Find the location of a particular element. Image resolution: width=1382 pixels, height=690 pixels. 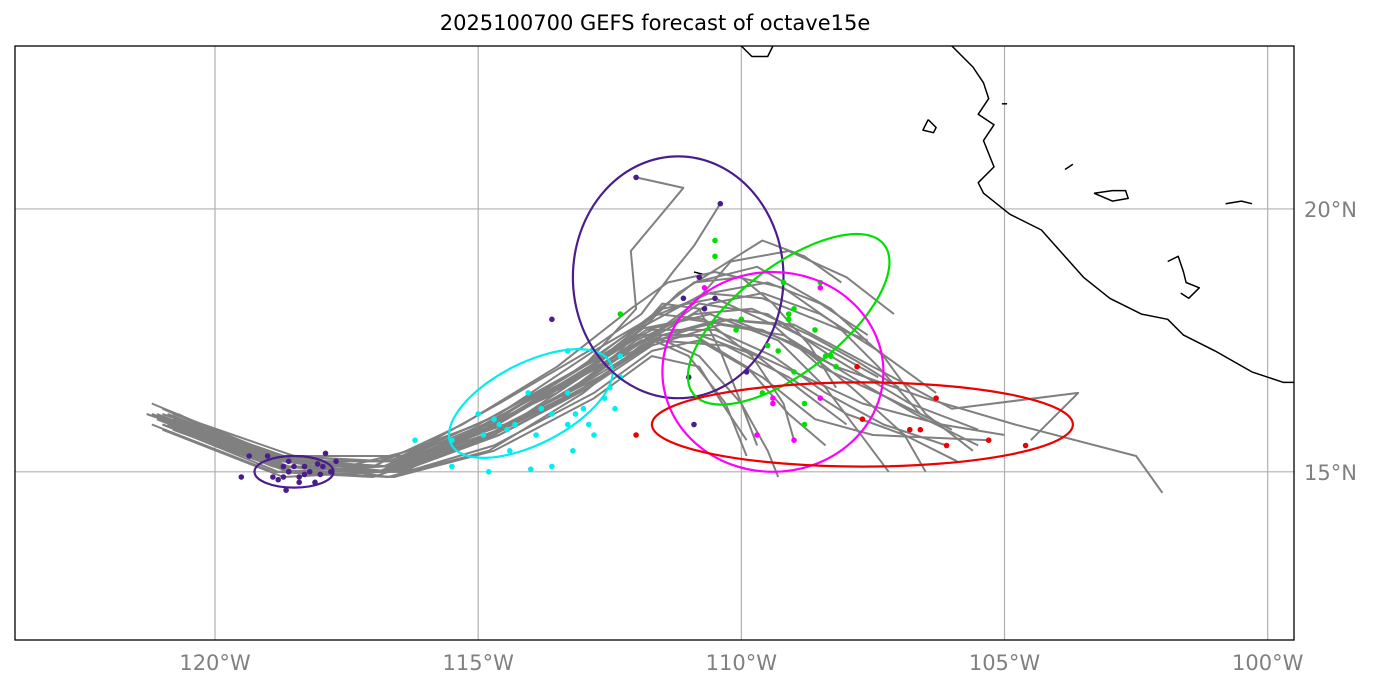

lon-tick-label: 110°W is located at coordinates (742, 663).